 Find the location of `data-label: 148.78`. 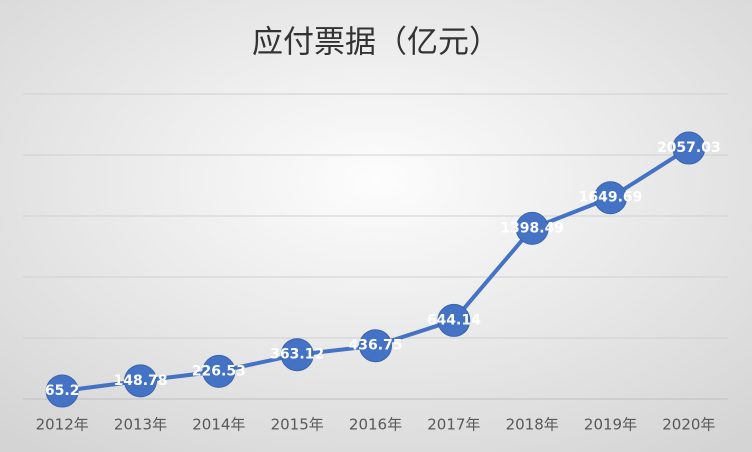

data-label: 148.78 is located at coordinates (140, 381).